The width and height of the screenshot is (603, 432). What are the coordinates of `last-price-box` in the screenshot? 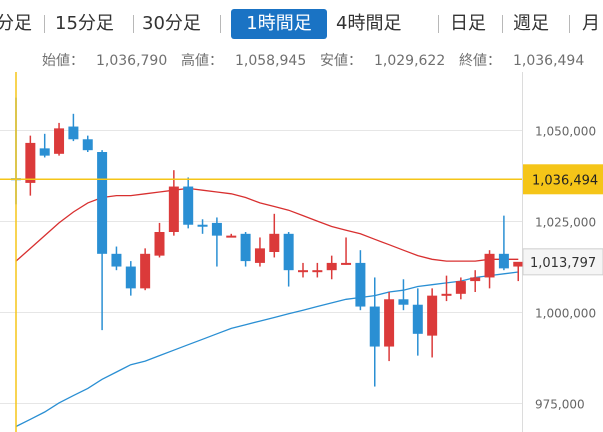 It's located at (562, 262).